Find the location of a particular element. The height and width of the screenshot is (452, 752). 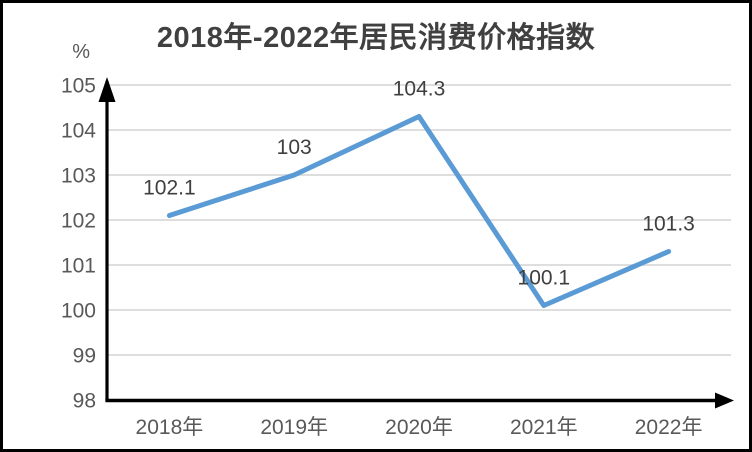

y-axis-arrow is located at coordinates (107, 89).